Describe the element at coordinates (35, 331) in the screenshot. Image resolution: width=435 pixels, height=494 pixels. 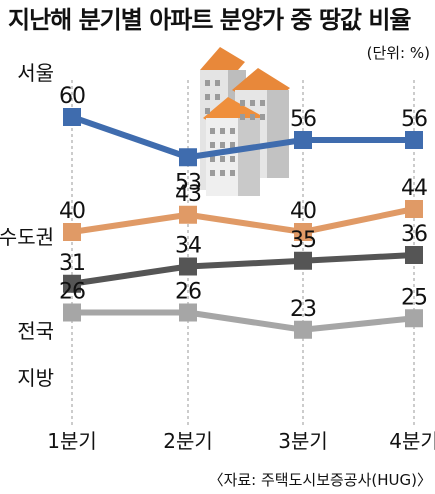
I see `series-name-label: 전국` at that location.